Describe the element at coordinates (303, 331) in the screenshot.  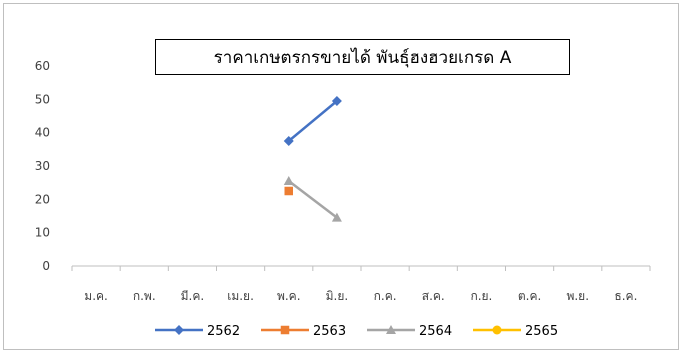
I see `legend-item-2563: 2563` at that location.